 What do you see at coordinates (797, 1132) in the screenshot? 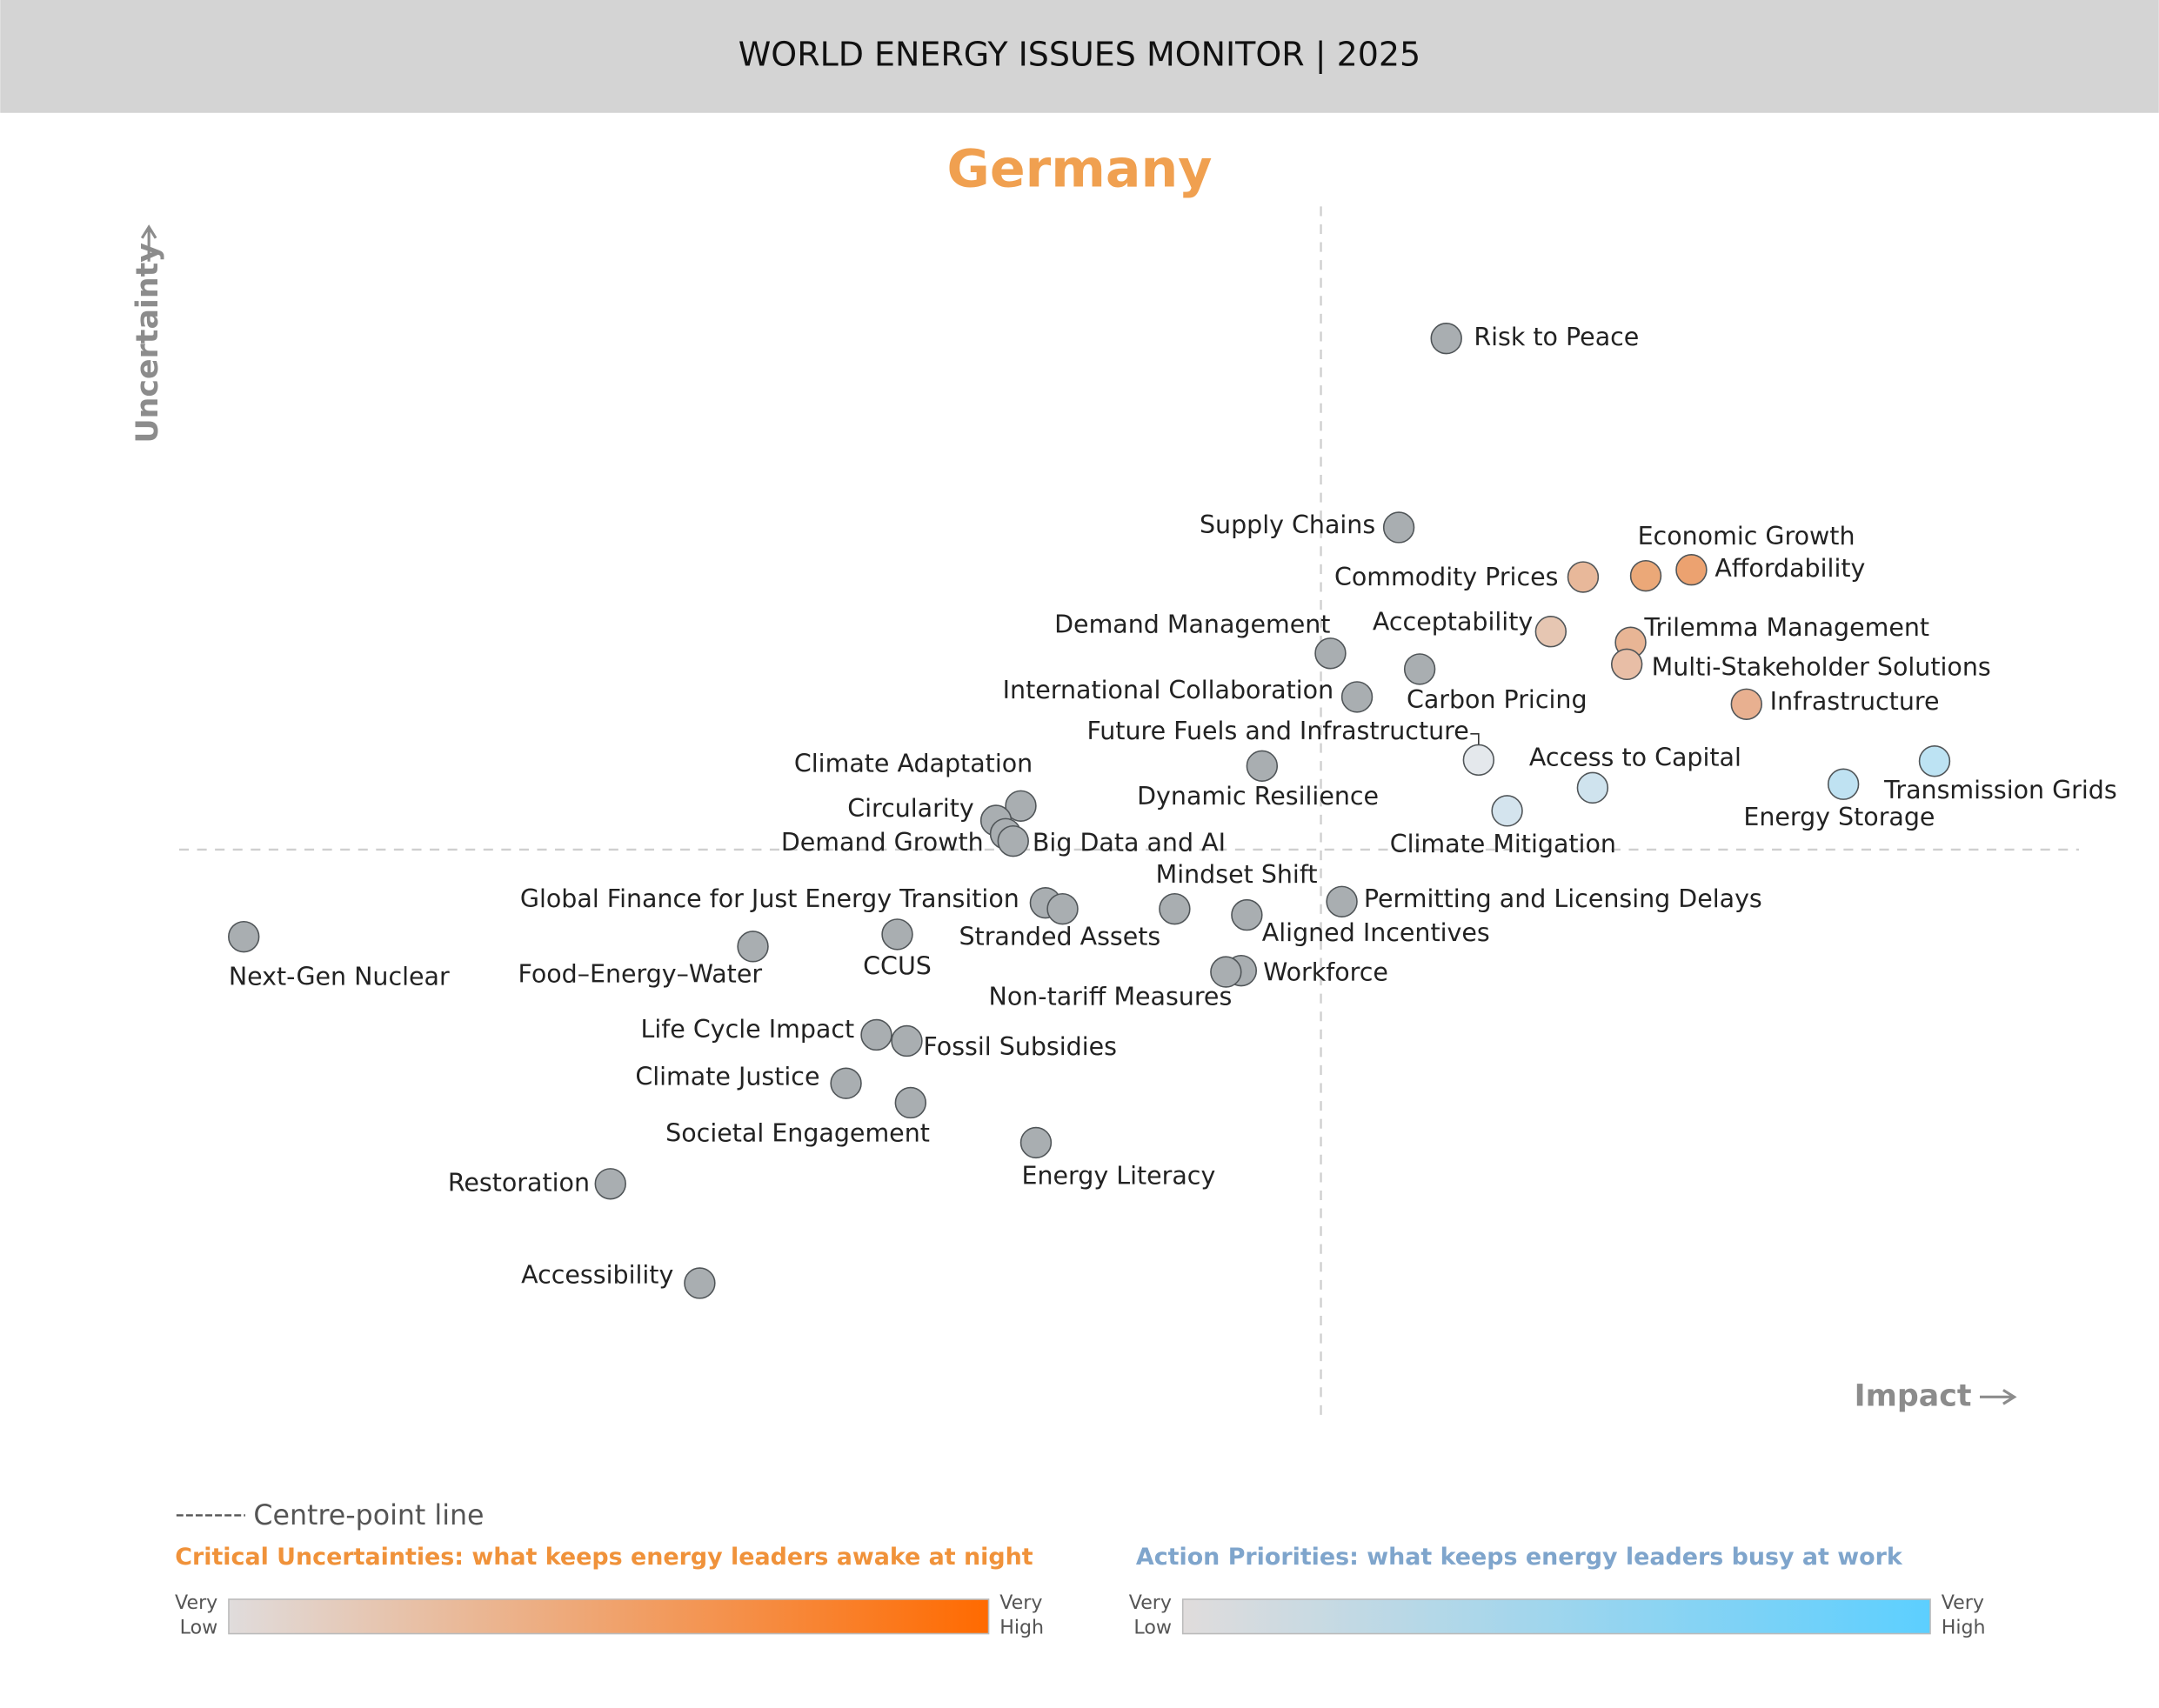
I see `point-label: Societal Engagement` at bounding box center [797, 1132].